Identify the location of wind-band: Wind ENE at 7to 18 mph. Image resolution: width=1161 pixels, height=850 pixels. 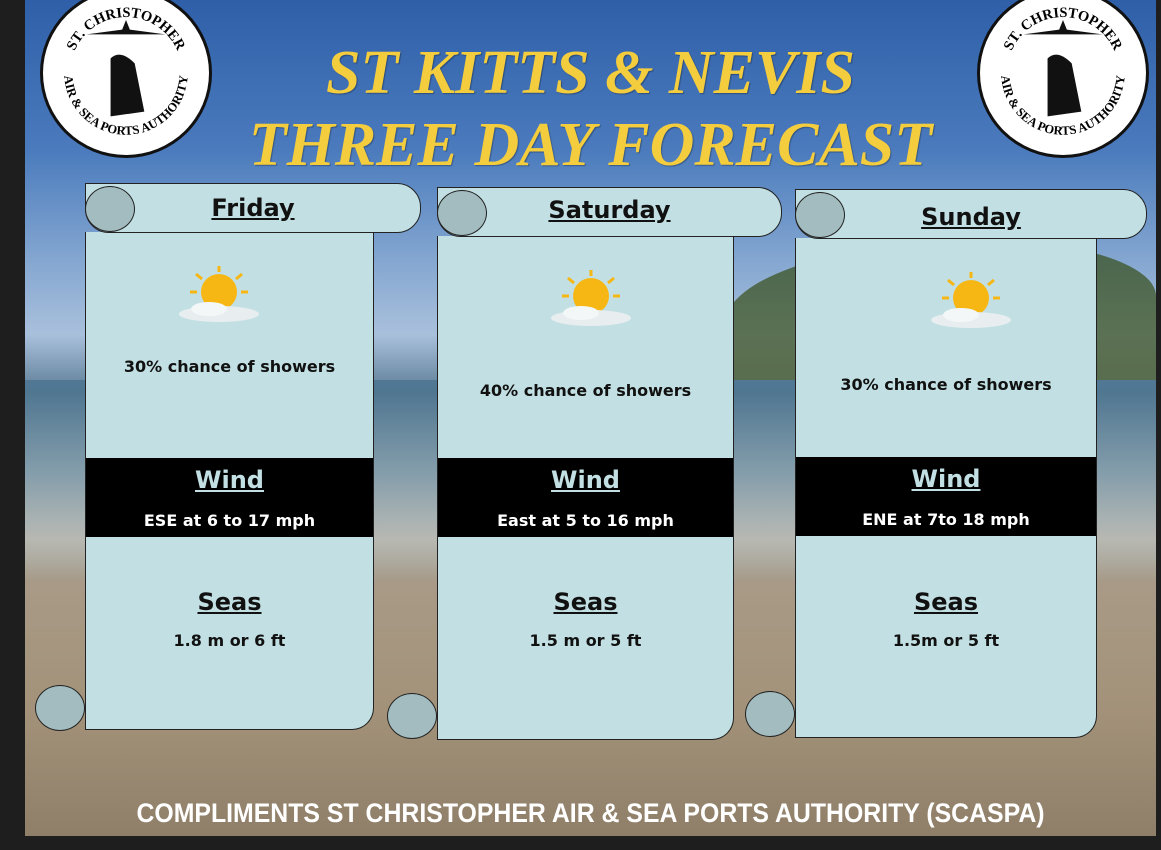
(946, 496).